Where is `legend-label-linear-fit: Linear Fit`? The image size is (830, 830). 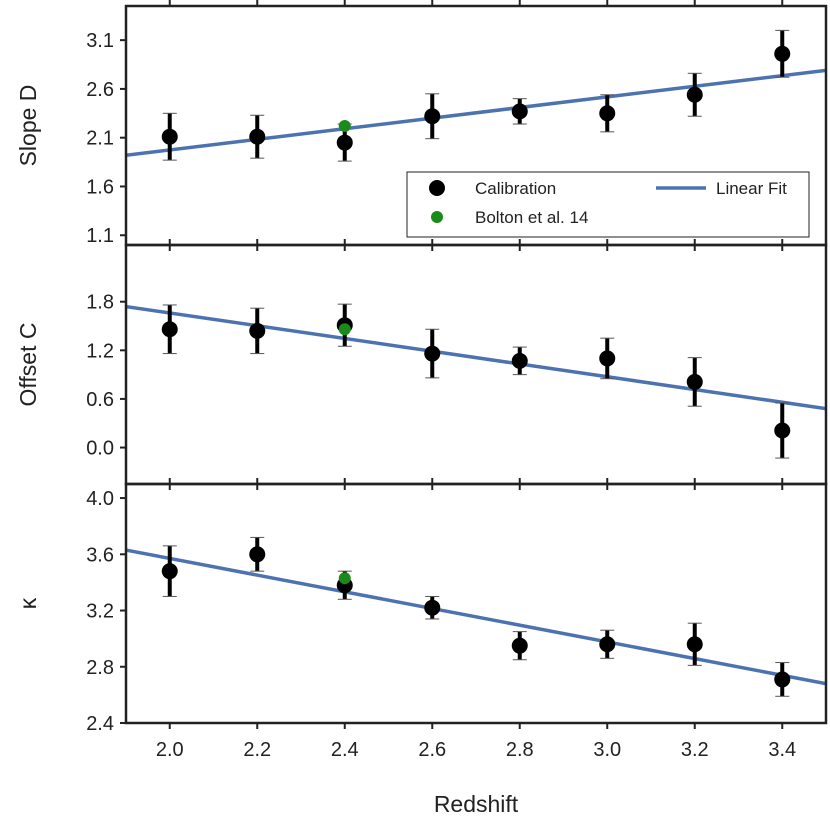 legend-label-linear-fit: Linear Fit is located at coordinates (751, 188).